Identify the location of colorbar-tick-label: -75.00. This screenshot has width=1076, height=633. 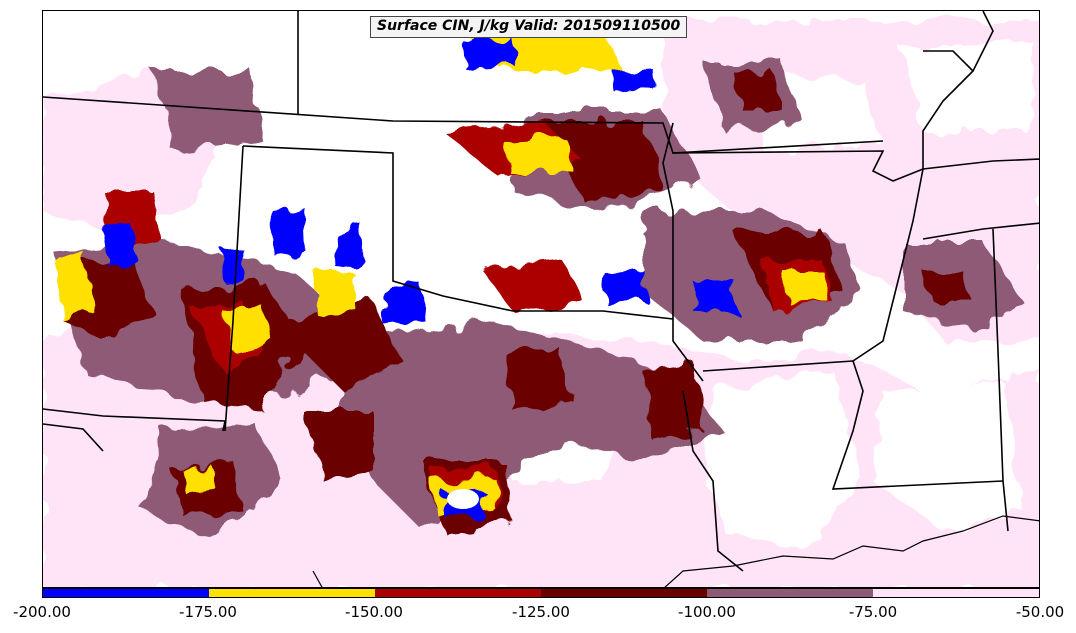
(873, 612).